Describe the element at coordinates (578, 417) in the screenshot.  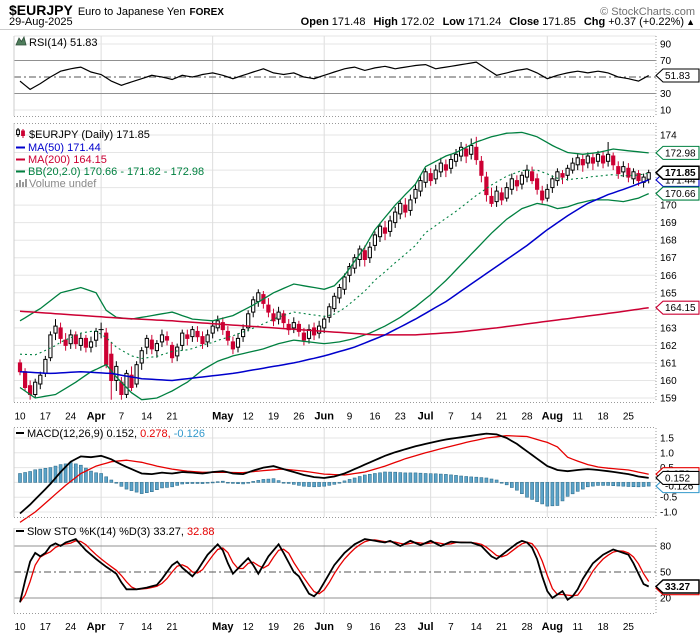
I see `svg-text: 11` at that location.